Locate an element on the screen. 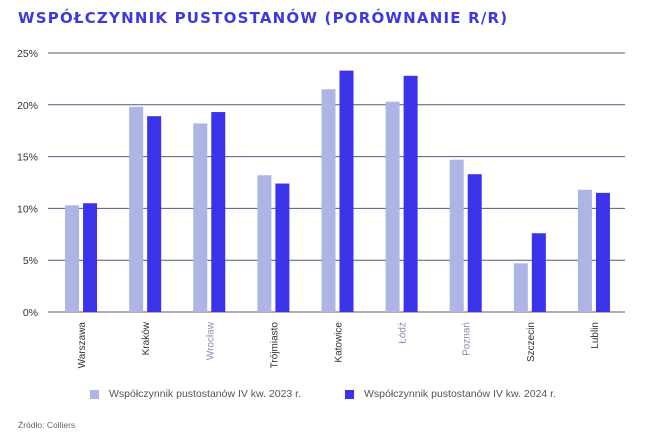  y-tick-label: 5% is located at coordinates (30, 261).